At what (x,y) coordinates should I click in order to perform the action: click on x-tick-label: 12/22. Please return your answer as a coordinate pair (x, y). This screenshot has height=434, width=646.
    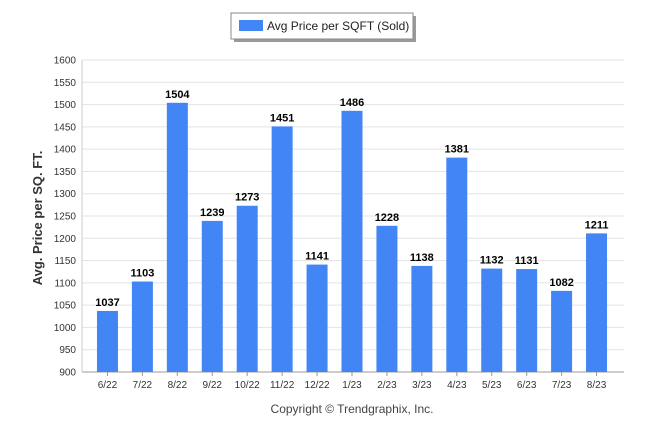
    Looking at the image, I should click on (317, 385).